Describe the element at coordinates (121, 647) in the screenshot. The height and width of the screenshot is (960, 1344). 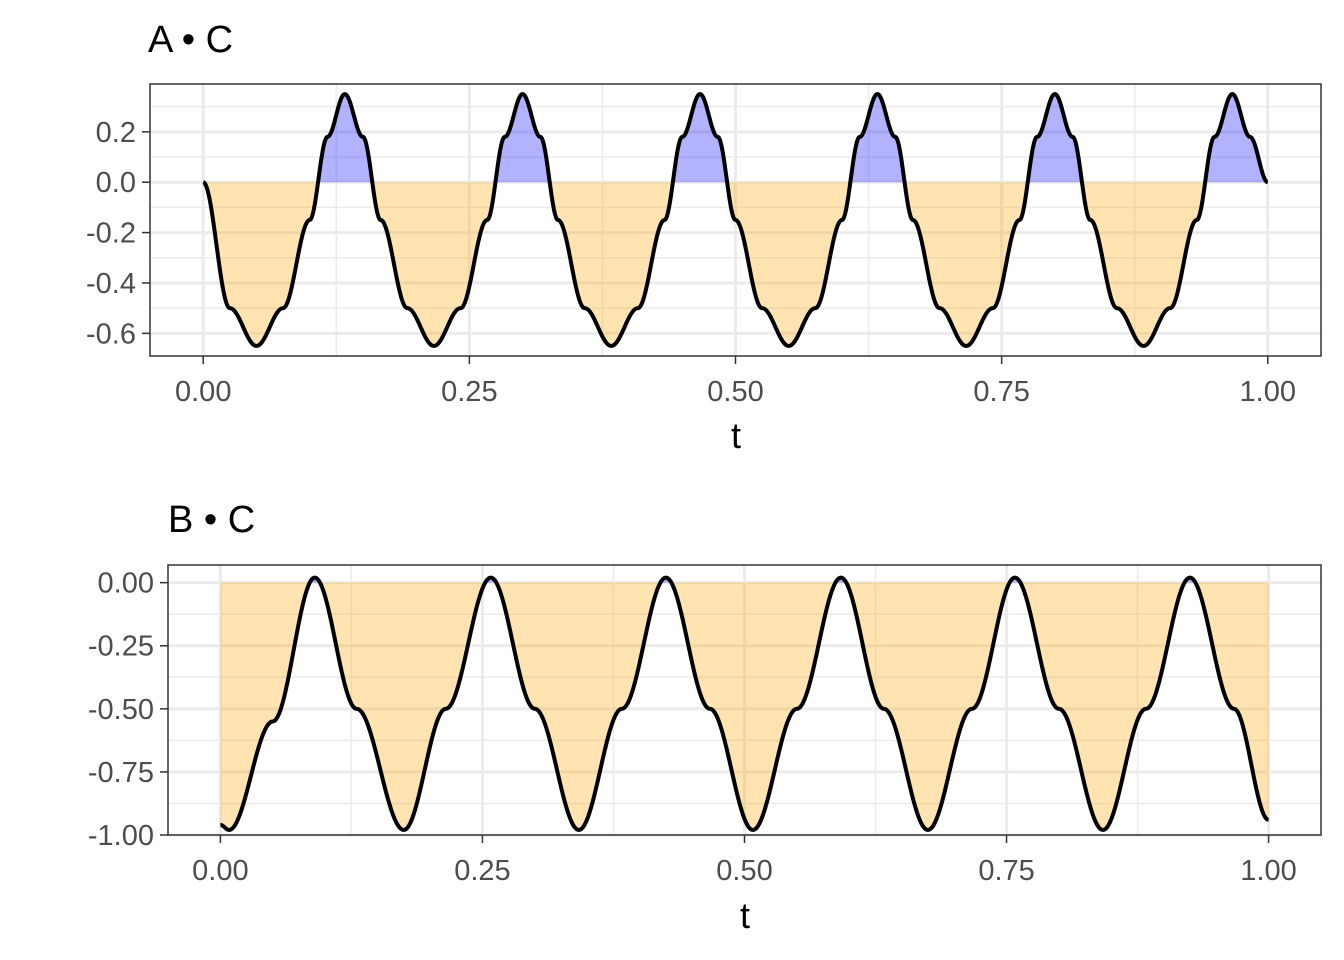
I see `panel-b-y-tick-label: -0.25` at that location.